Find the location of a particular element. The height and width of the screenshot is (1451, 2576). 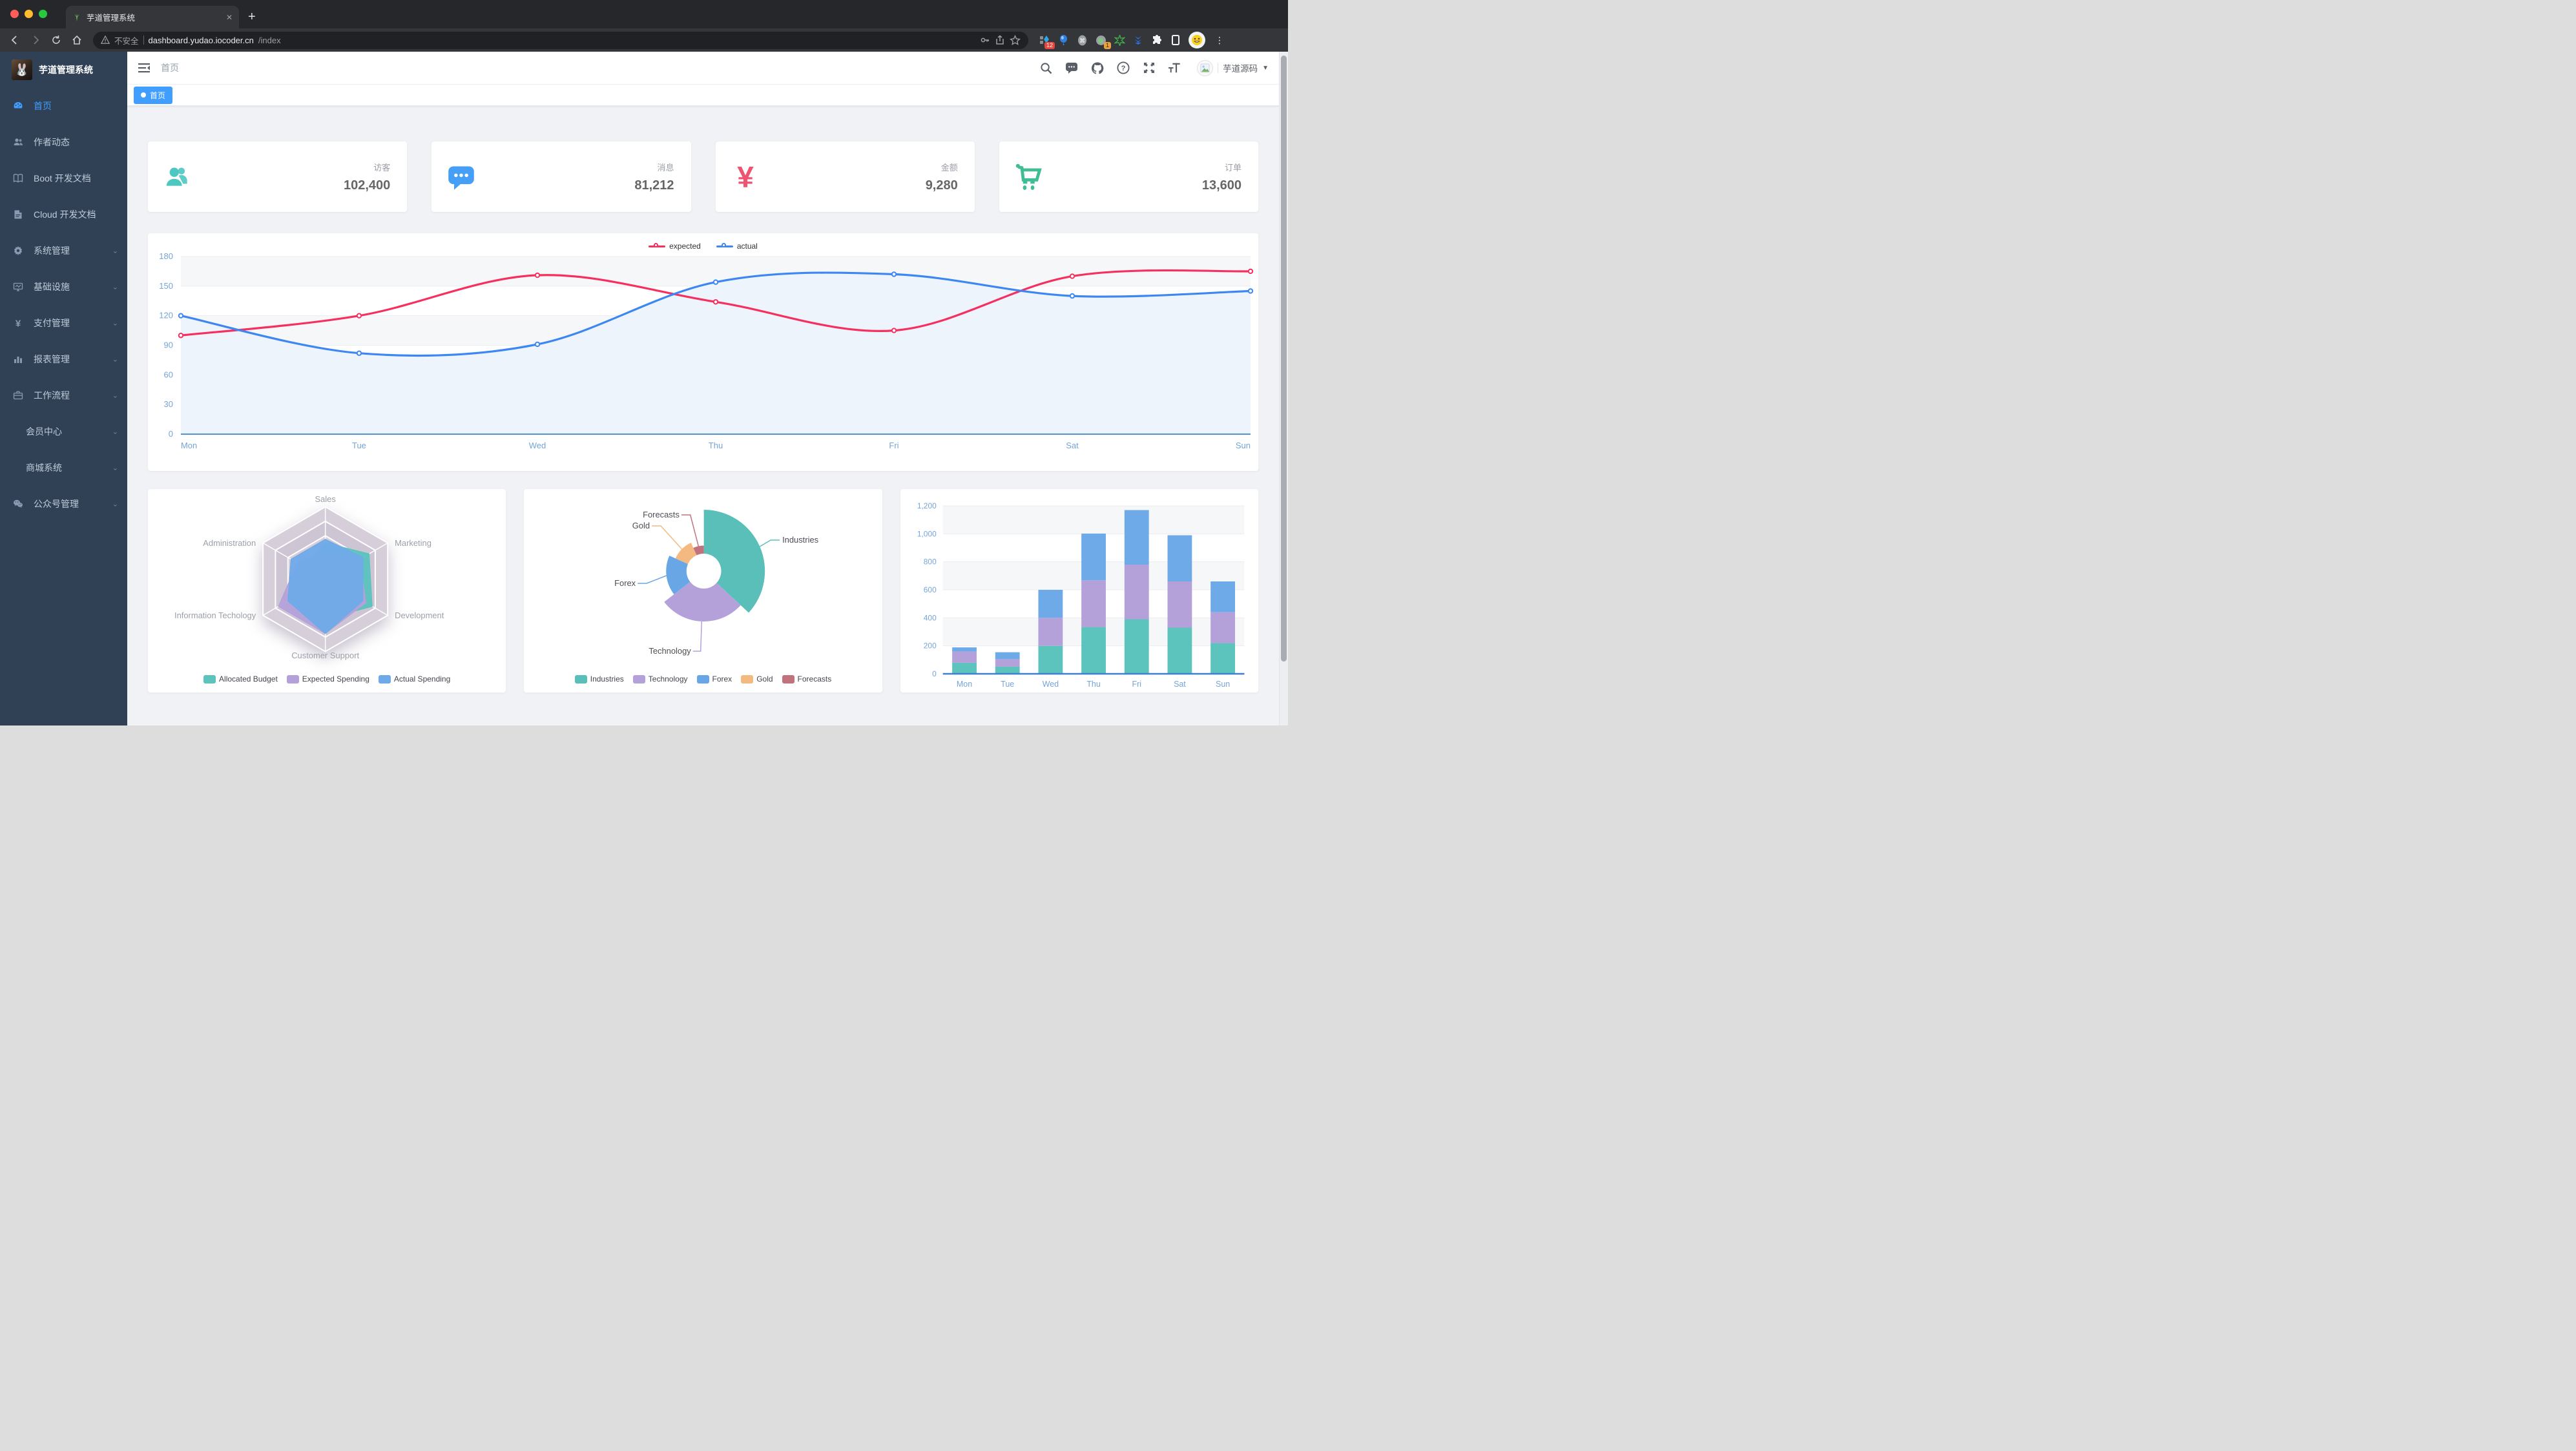

svg-text: Administration is located at coordinates (229, 543).